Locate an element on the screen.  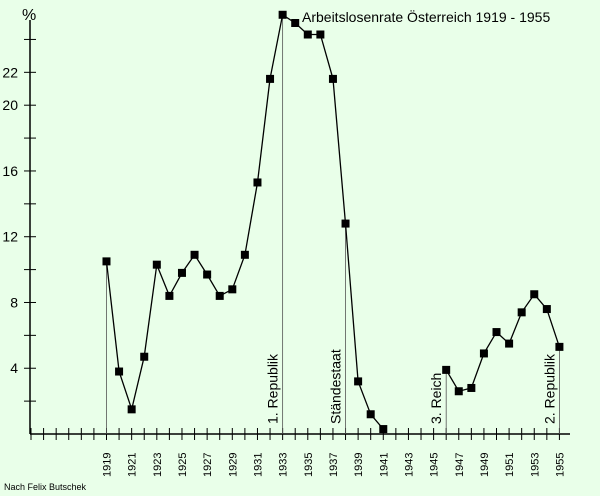
x-tick-label: 1937 is located at coordinates (334, 465).